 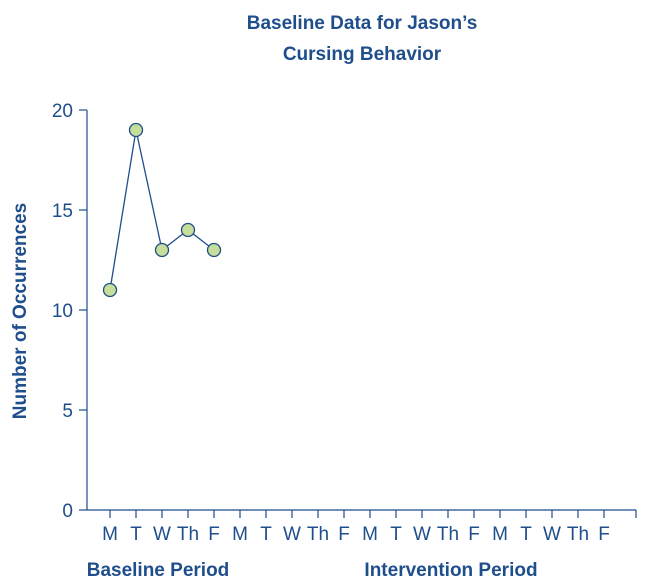 What do you see at coordinates (62, 311) in the screenshot?
I see `y-tick-label: 10` at bounding box center [62, 311].